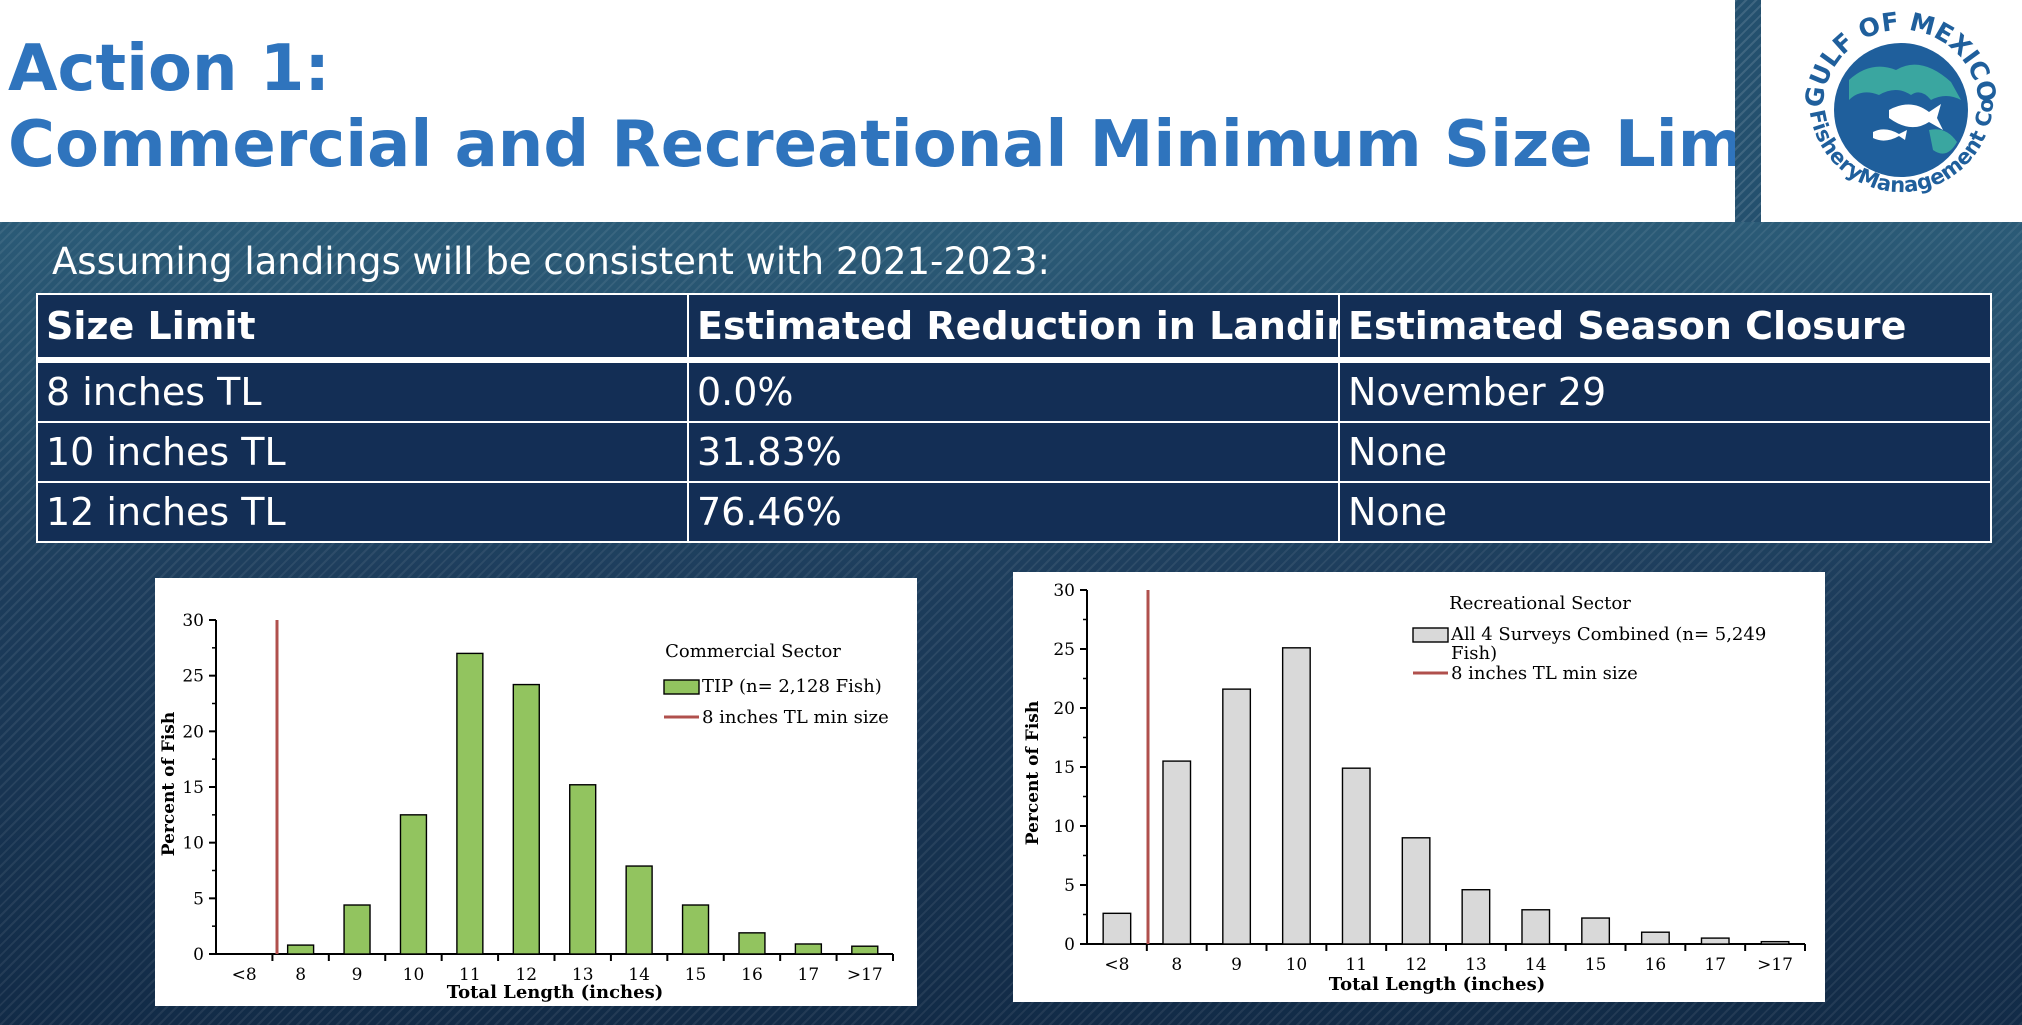 Image resolution: width=2022 pixels, height=1025 pixels. I want to click on legend-title: Recreational Sector, so click(1540, 603).